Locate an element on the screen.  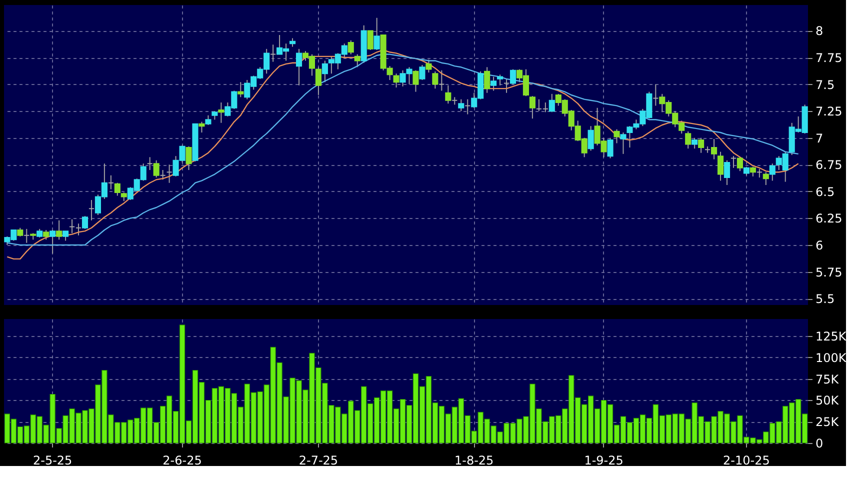
x-tick-label: 1-8-25 is located at coordinates (474, 461).